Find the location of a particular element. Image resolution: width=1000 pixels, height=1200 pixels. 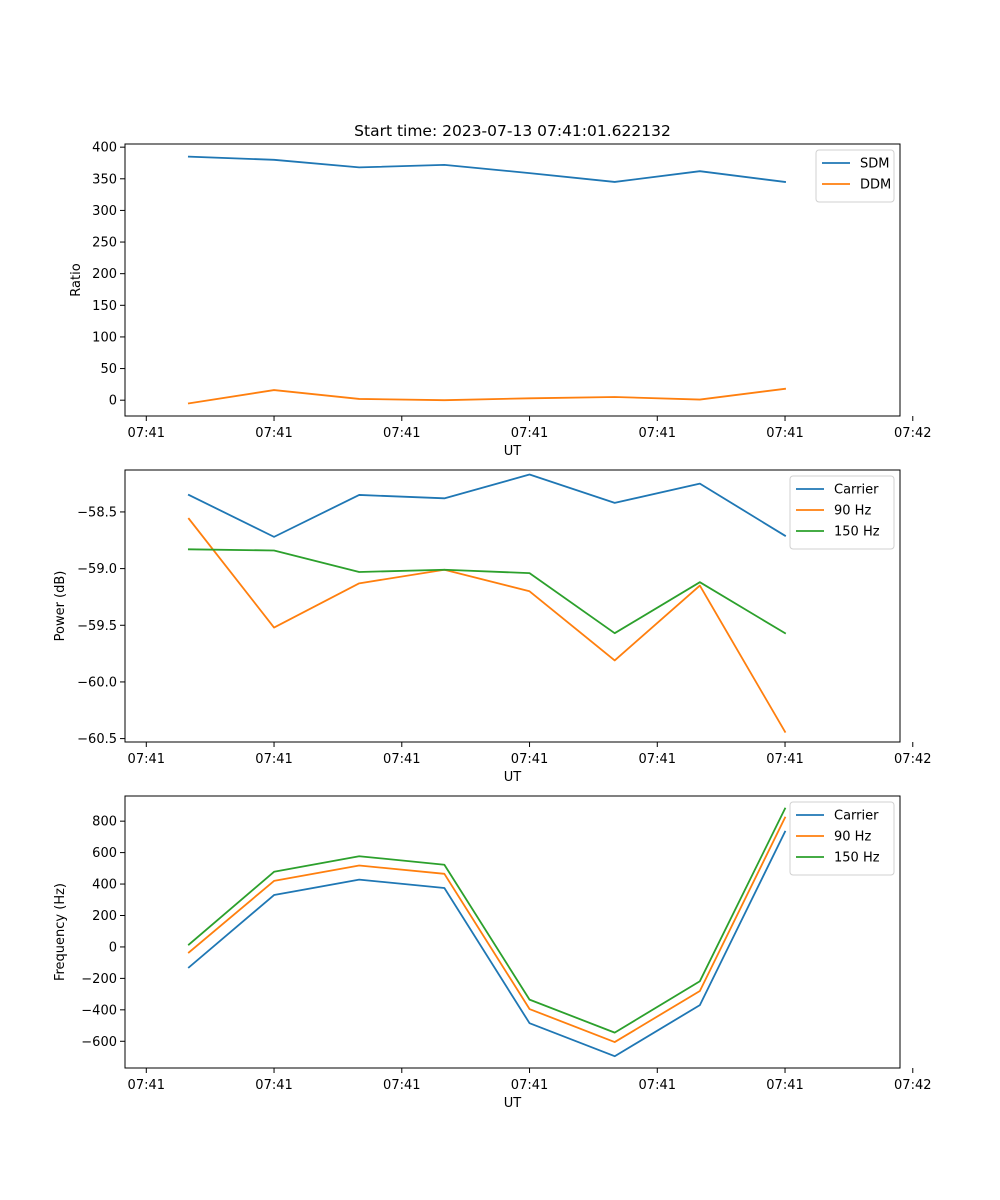

ratio-y-tick-label: 400 is located at coordinates (104, 148).